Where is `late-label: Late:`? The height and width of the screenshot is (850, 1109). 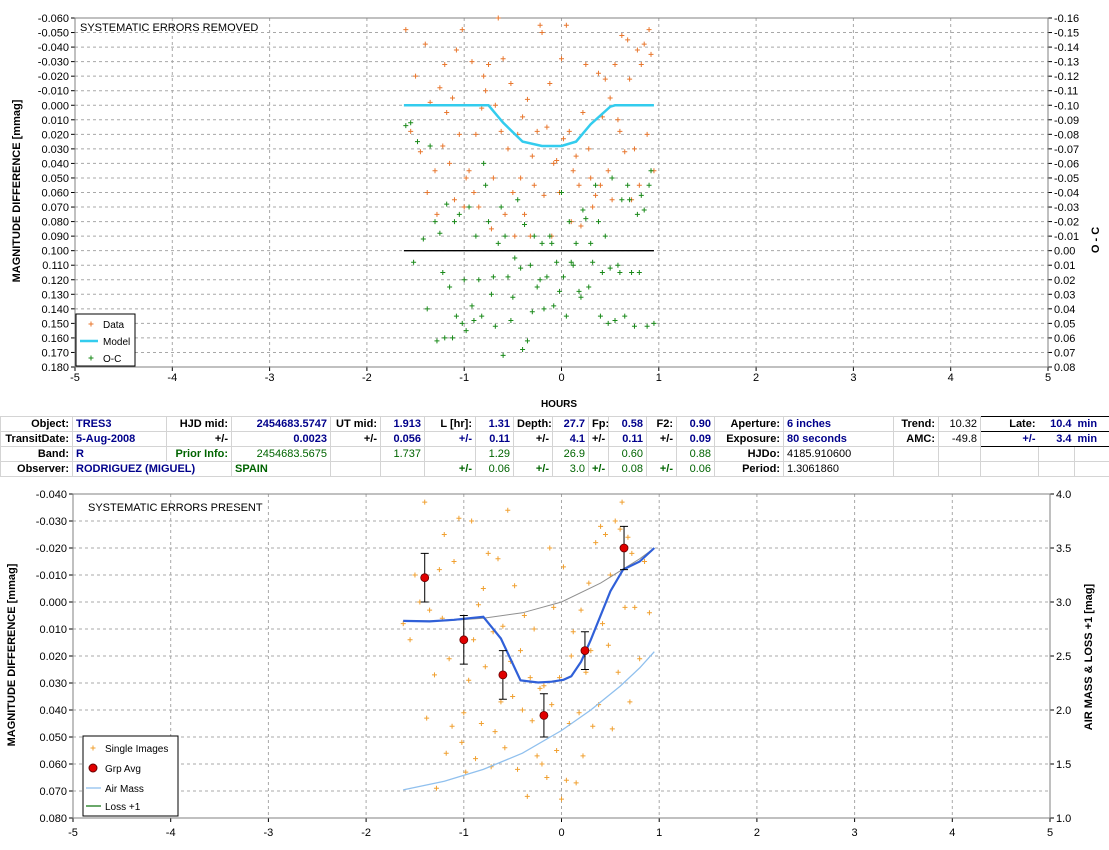
late-label: Late: is located at coordinates (1009, 424).